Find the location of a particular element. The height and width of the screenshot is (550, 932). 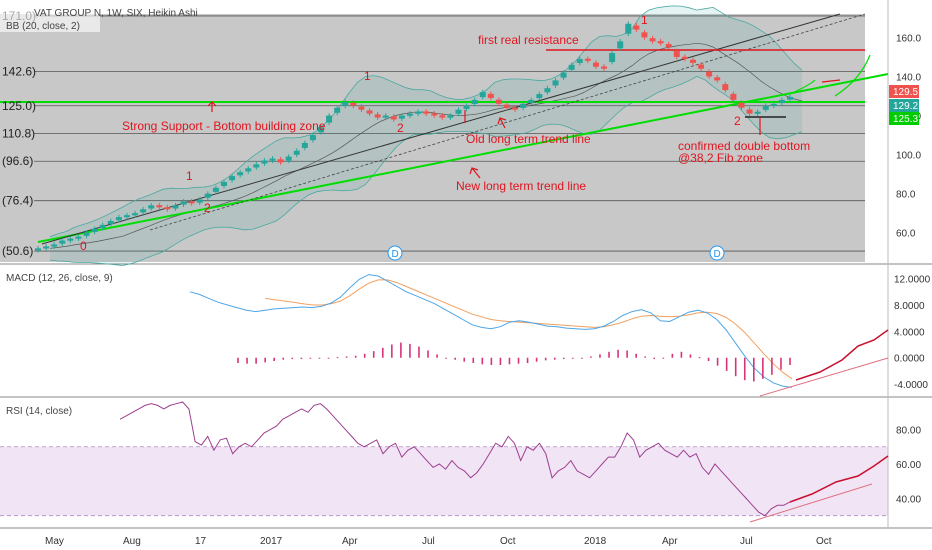

price-badge-label: 125.3 is located at coordinates (905, 119).